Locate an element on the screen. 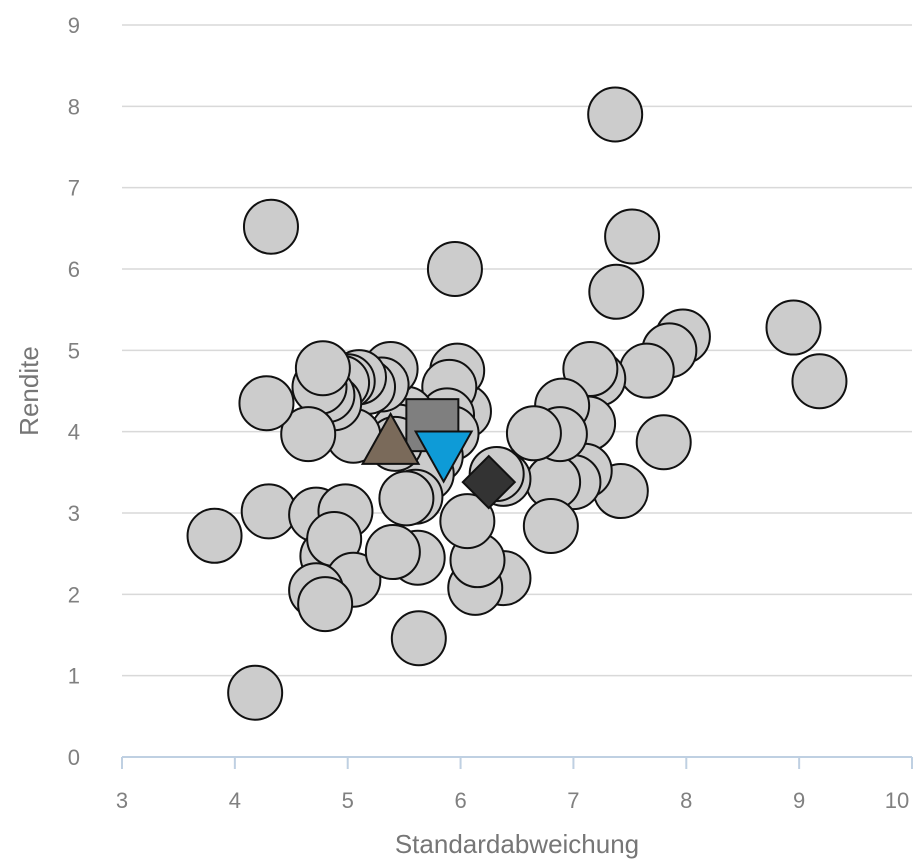  y-tick-label: 5 is located at coordinates (74, 350).